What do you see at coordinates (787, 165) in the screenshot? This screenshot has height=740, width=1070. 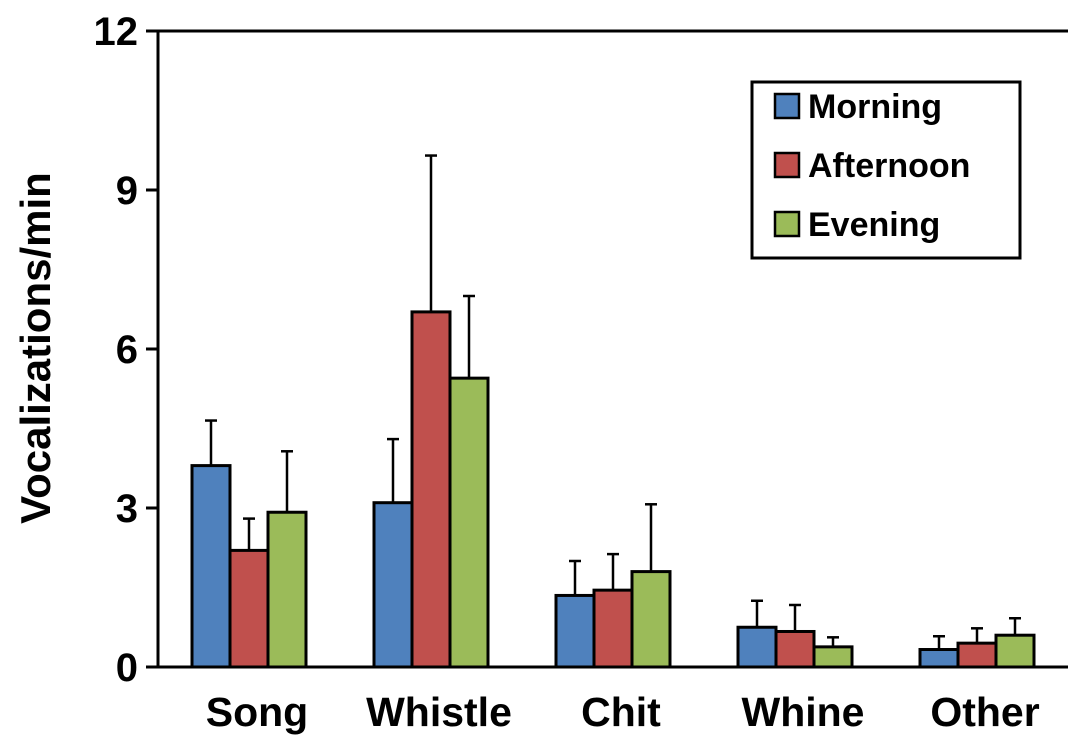 I see `legend-swatch-afternoon` at bounding box center [787, 165].